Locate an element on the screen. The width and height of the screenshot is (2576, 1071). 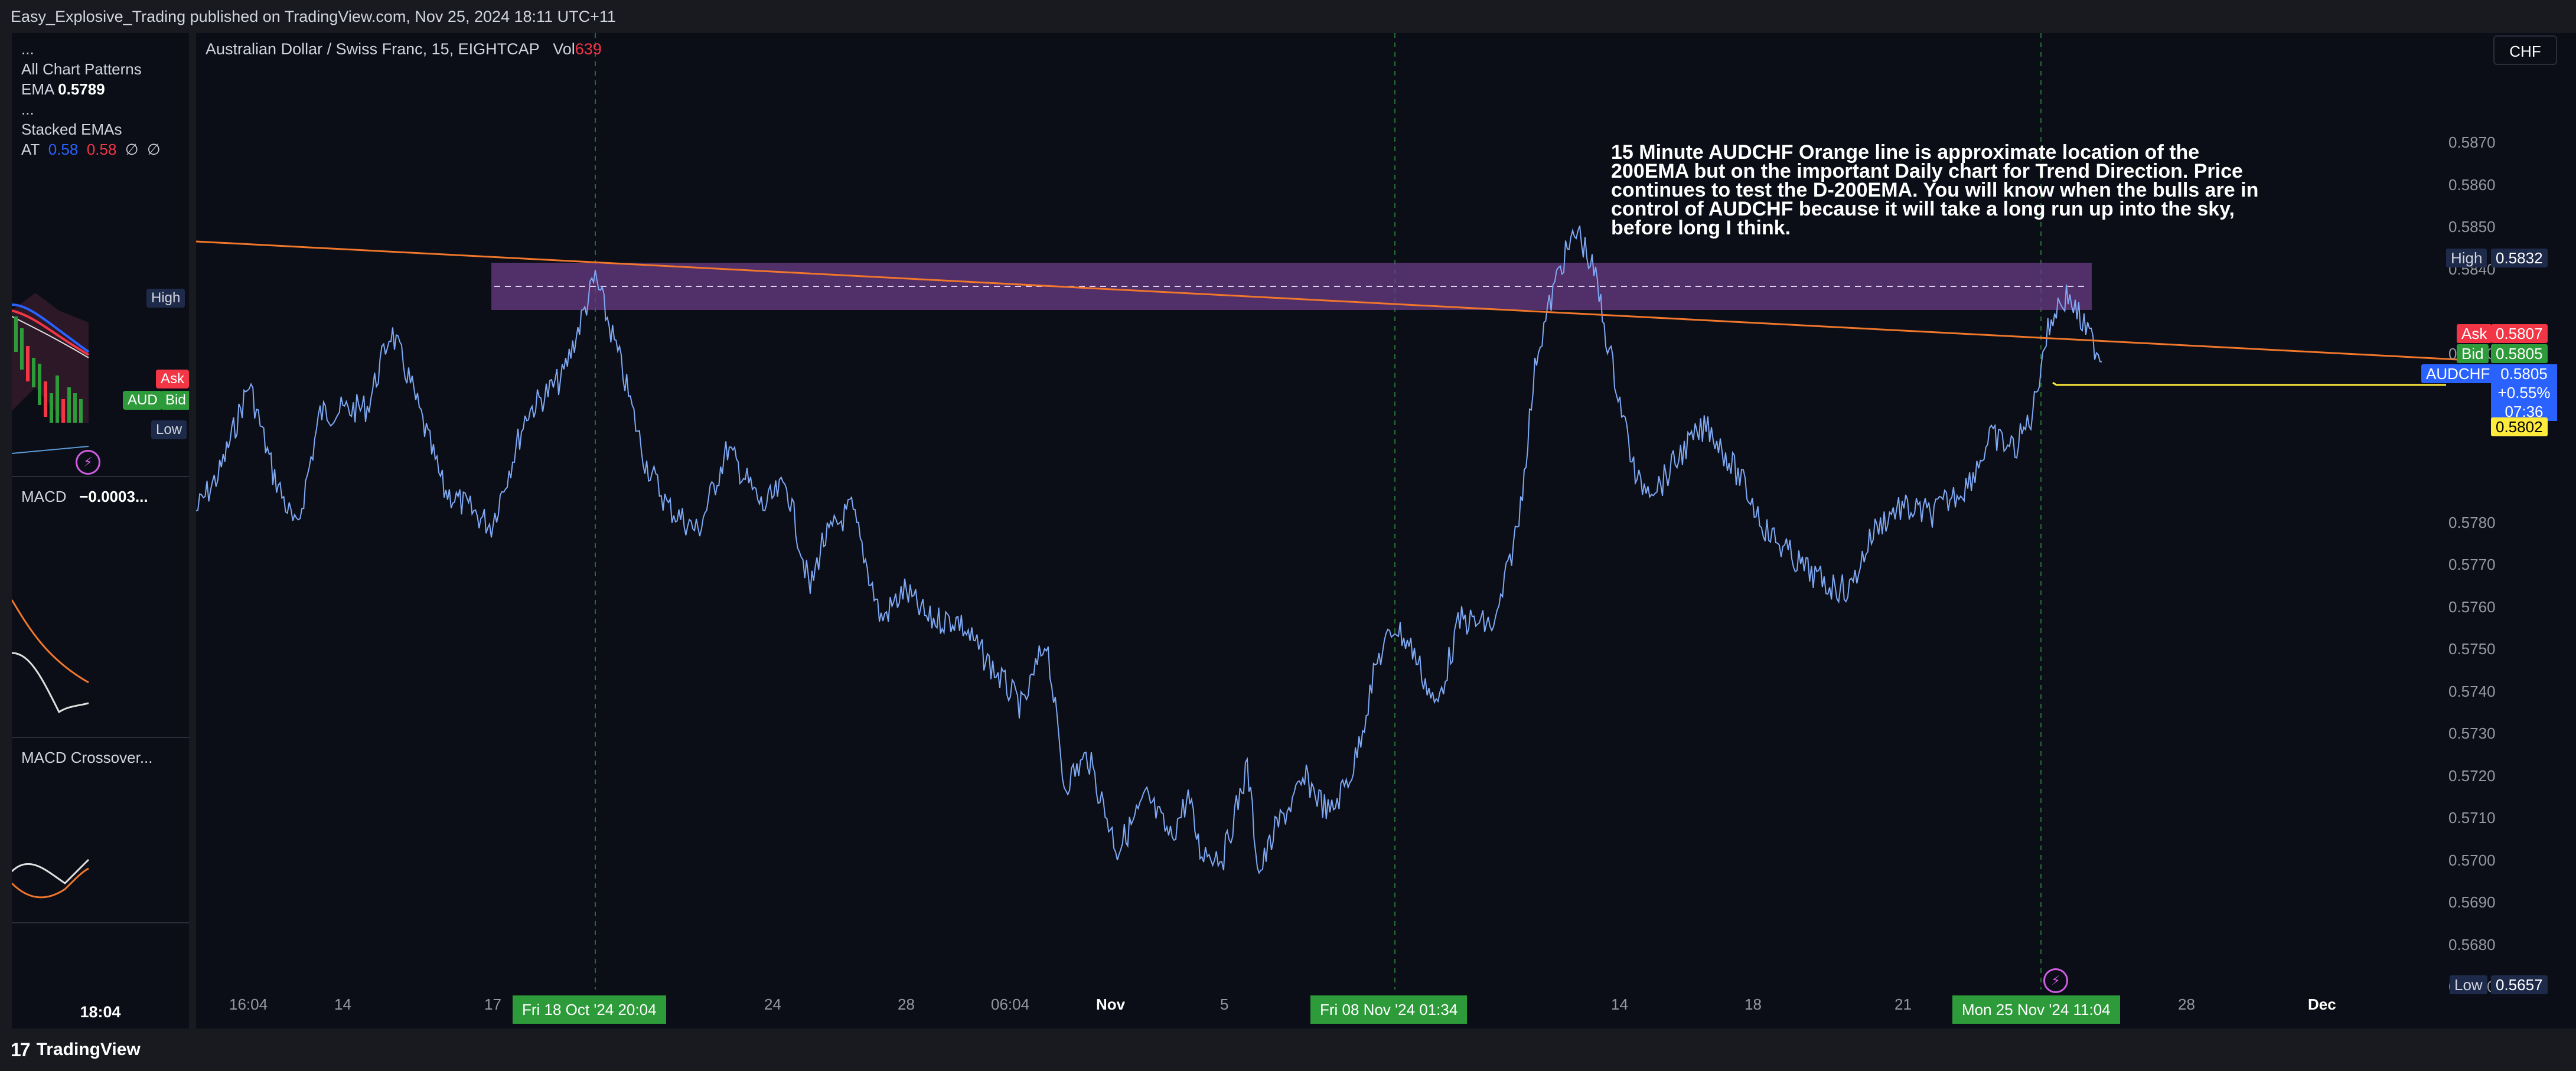
time-tick: 17 is located at coordinates (493, 1004).